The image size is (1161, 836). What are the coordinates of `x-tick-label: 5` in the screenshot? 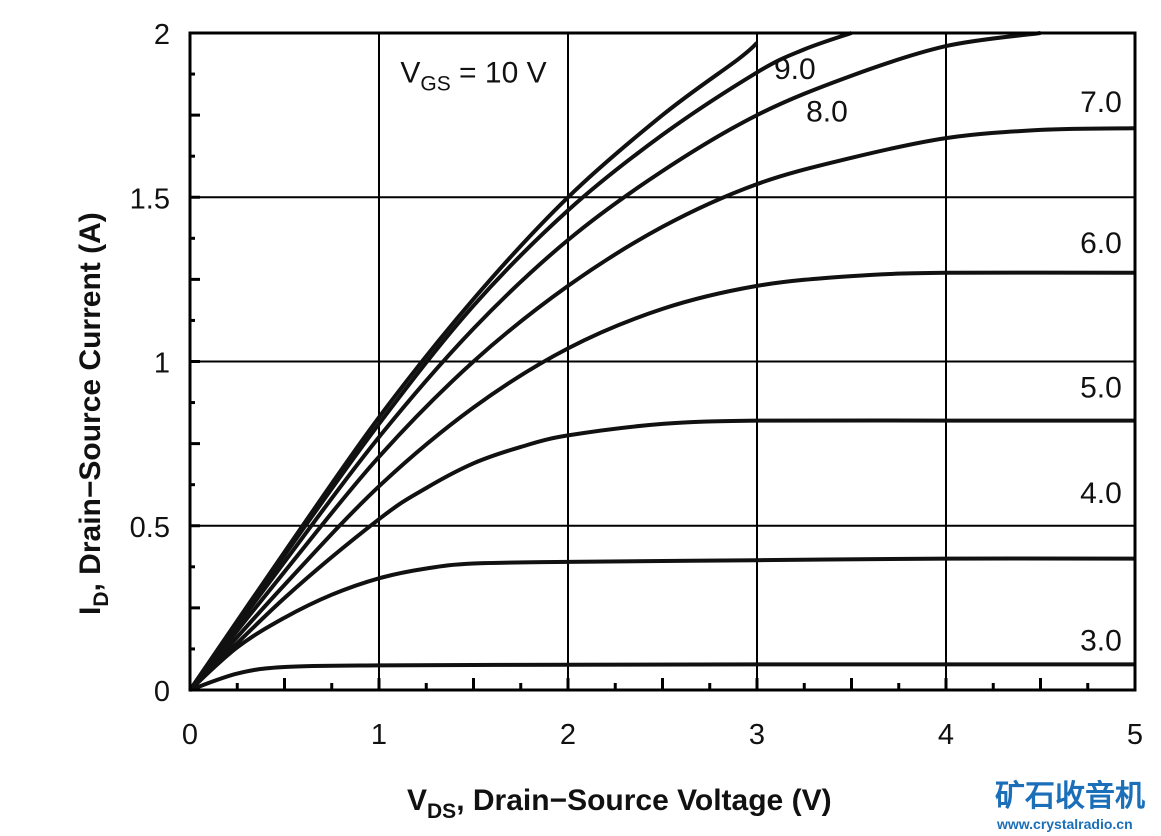 It's located at (1135, 735).